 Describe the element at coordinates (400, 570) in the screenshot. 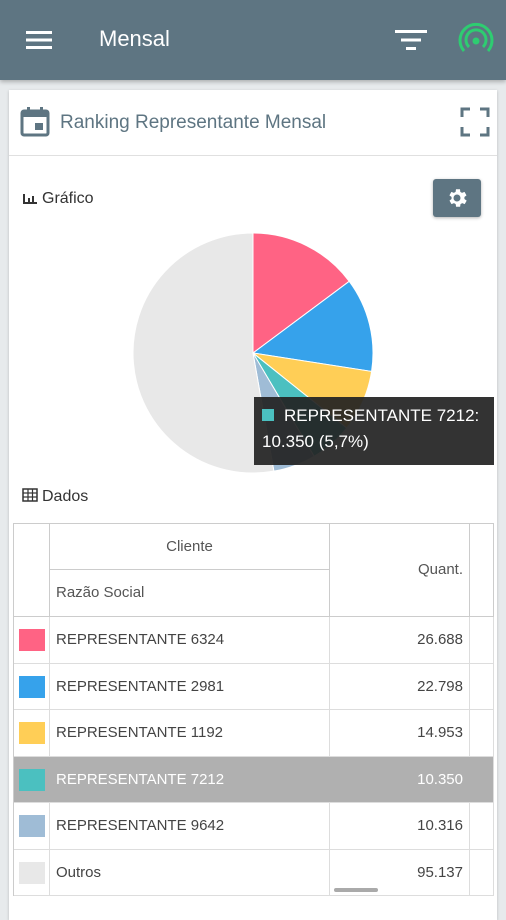

I see `header-quant: Quant.` at that location.